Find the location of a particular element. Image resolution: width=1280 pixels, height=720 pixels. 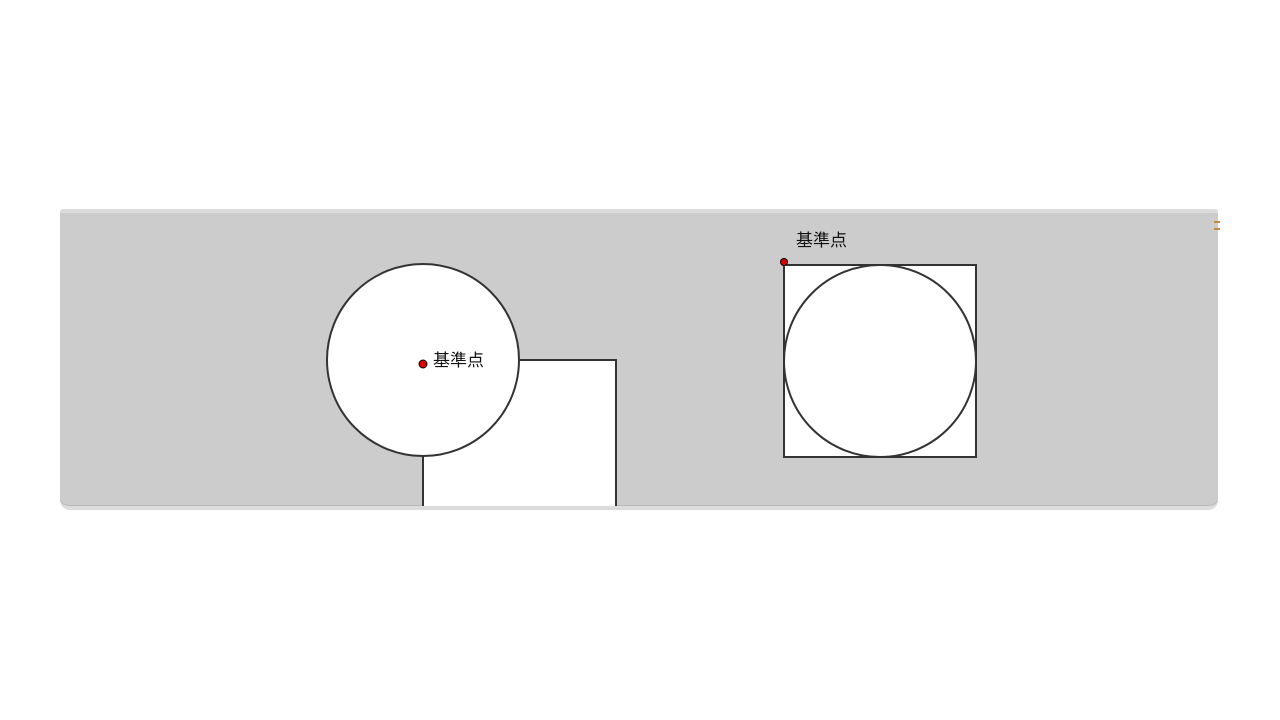

right-diagram: 基準点 is located at coordinates (878, 344).